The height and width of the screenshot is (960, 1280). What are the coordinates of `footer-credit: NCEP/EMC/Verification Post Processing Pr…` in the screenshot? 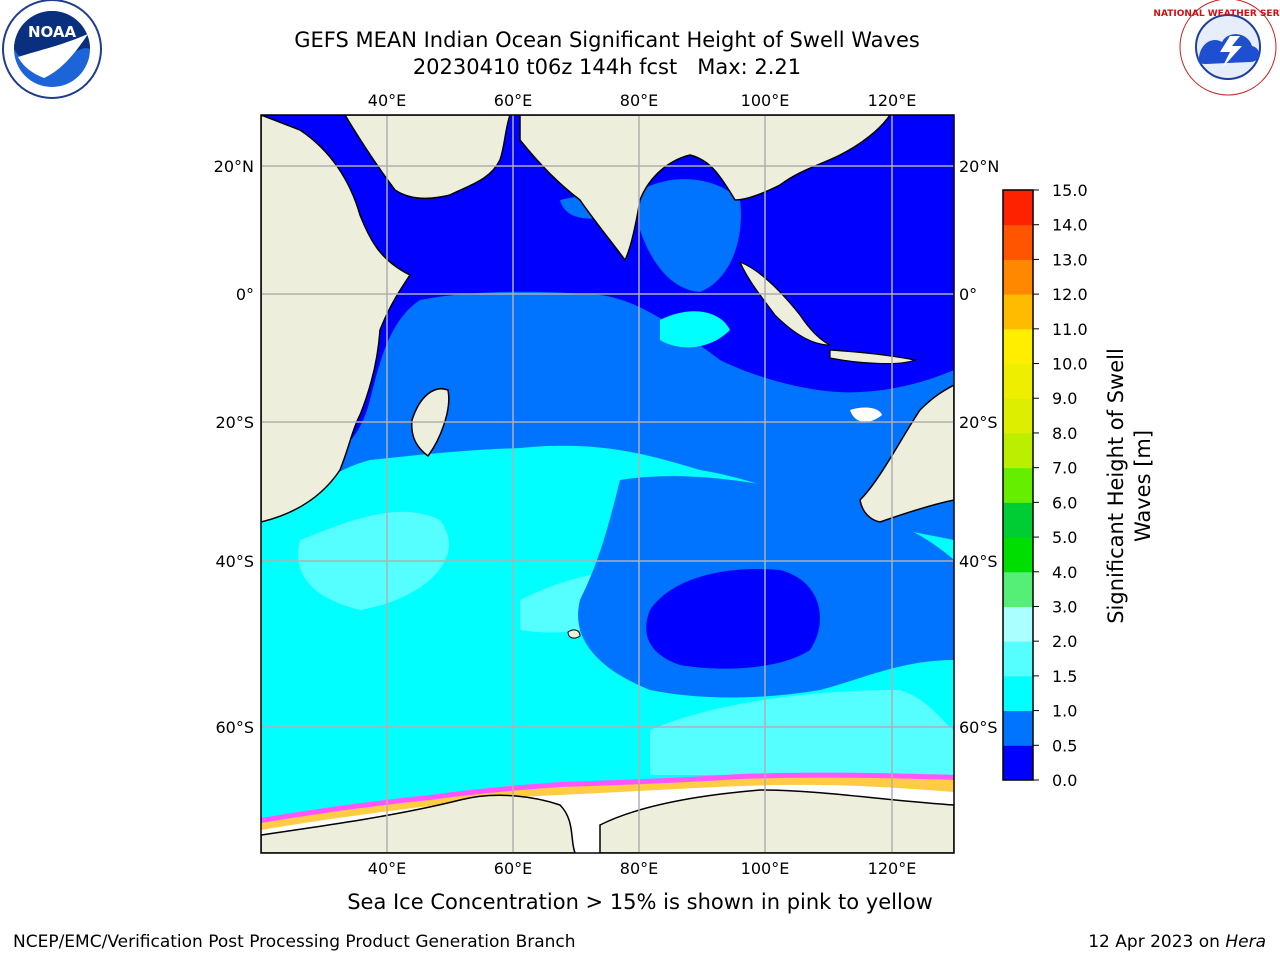 It's located at (294, 942).